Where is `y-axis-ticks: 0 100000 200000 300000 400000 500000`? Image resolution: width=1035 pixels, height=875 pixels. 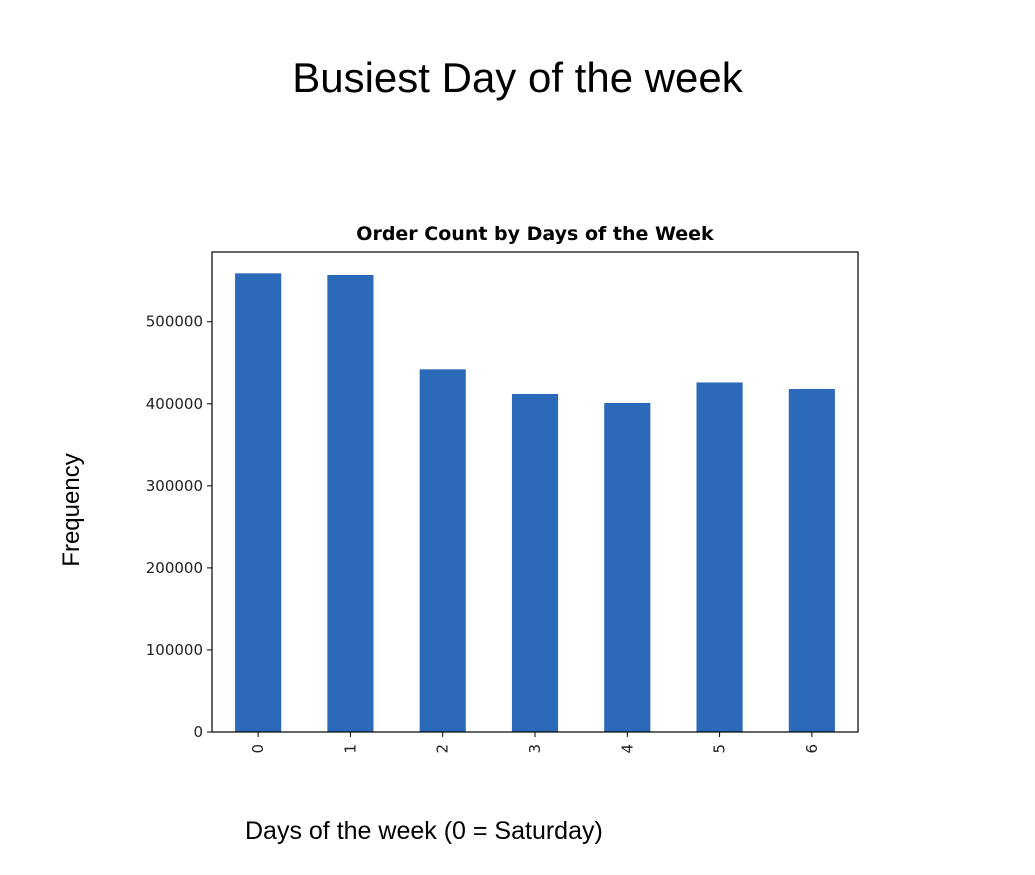 y-axis-ticks: 0 100000 200000 300000 400000 500000 is located at coordinates (179, 527).